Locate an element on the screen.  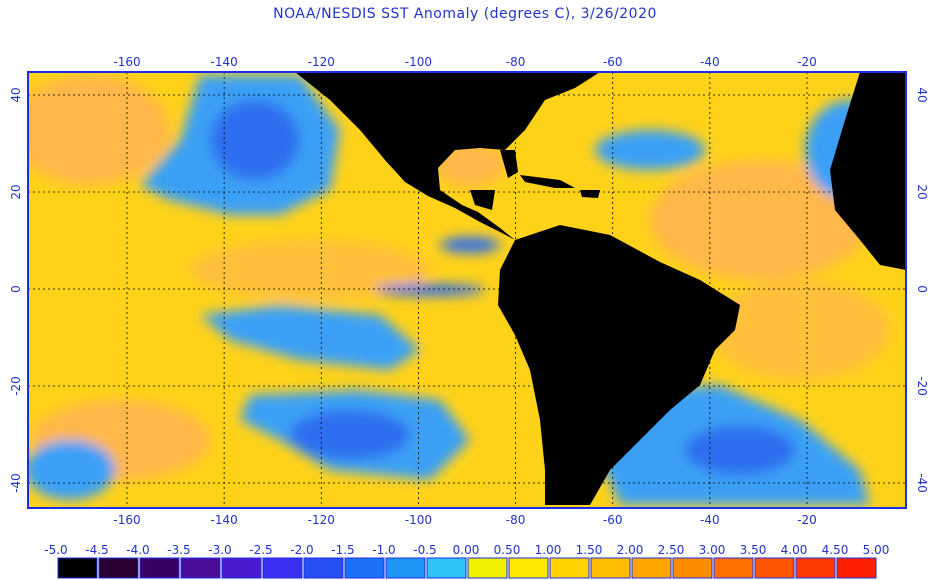
color-scale-label: -3.5 is located at coordinates (178, 550).